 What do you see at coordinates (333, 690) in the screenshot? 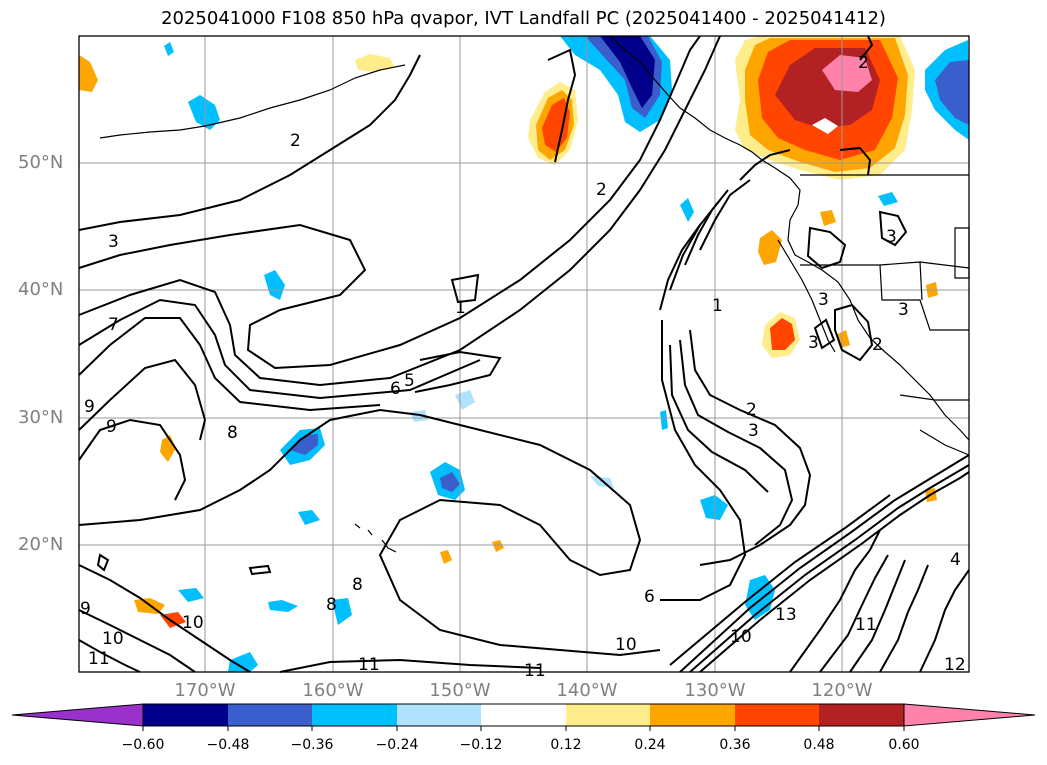
I see `lon-label: 160°W` at bounding box center [333, 690].